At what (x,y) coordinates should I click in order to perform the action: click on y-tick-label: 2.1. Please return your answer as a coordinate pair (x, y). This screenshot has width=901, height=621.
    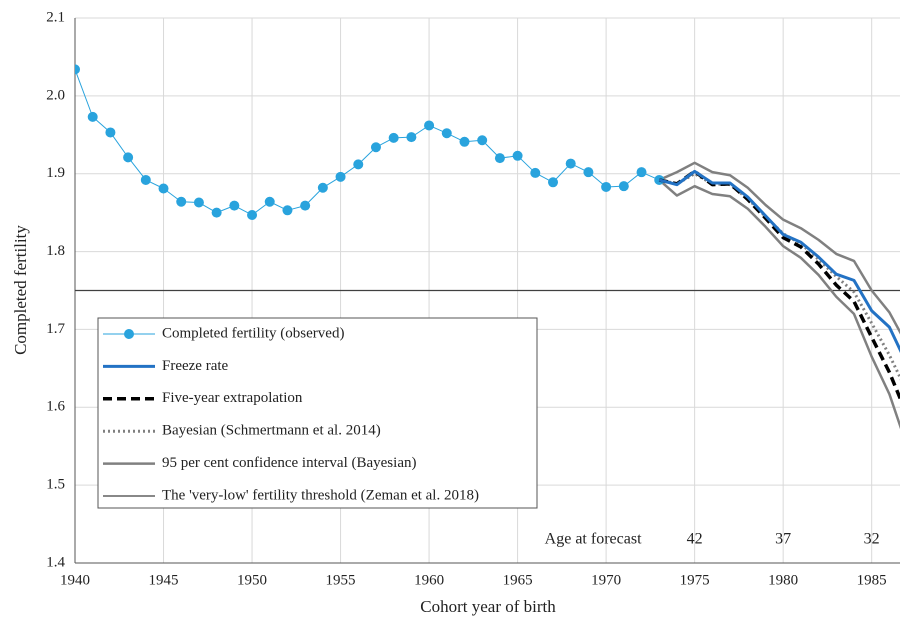
    Looking at the image, I should click on (55, 17).